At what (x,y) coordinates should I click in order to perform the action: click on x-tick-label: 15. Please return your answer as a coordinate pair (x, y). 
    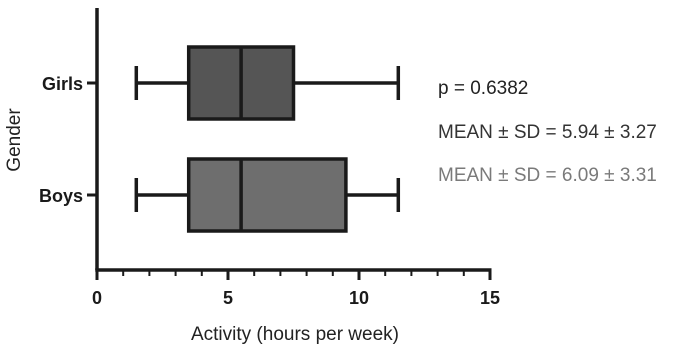
    Looking at the image, I should click on (490, 298).